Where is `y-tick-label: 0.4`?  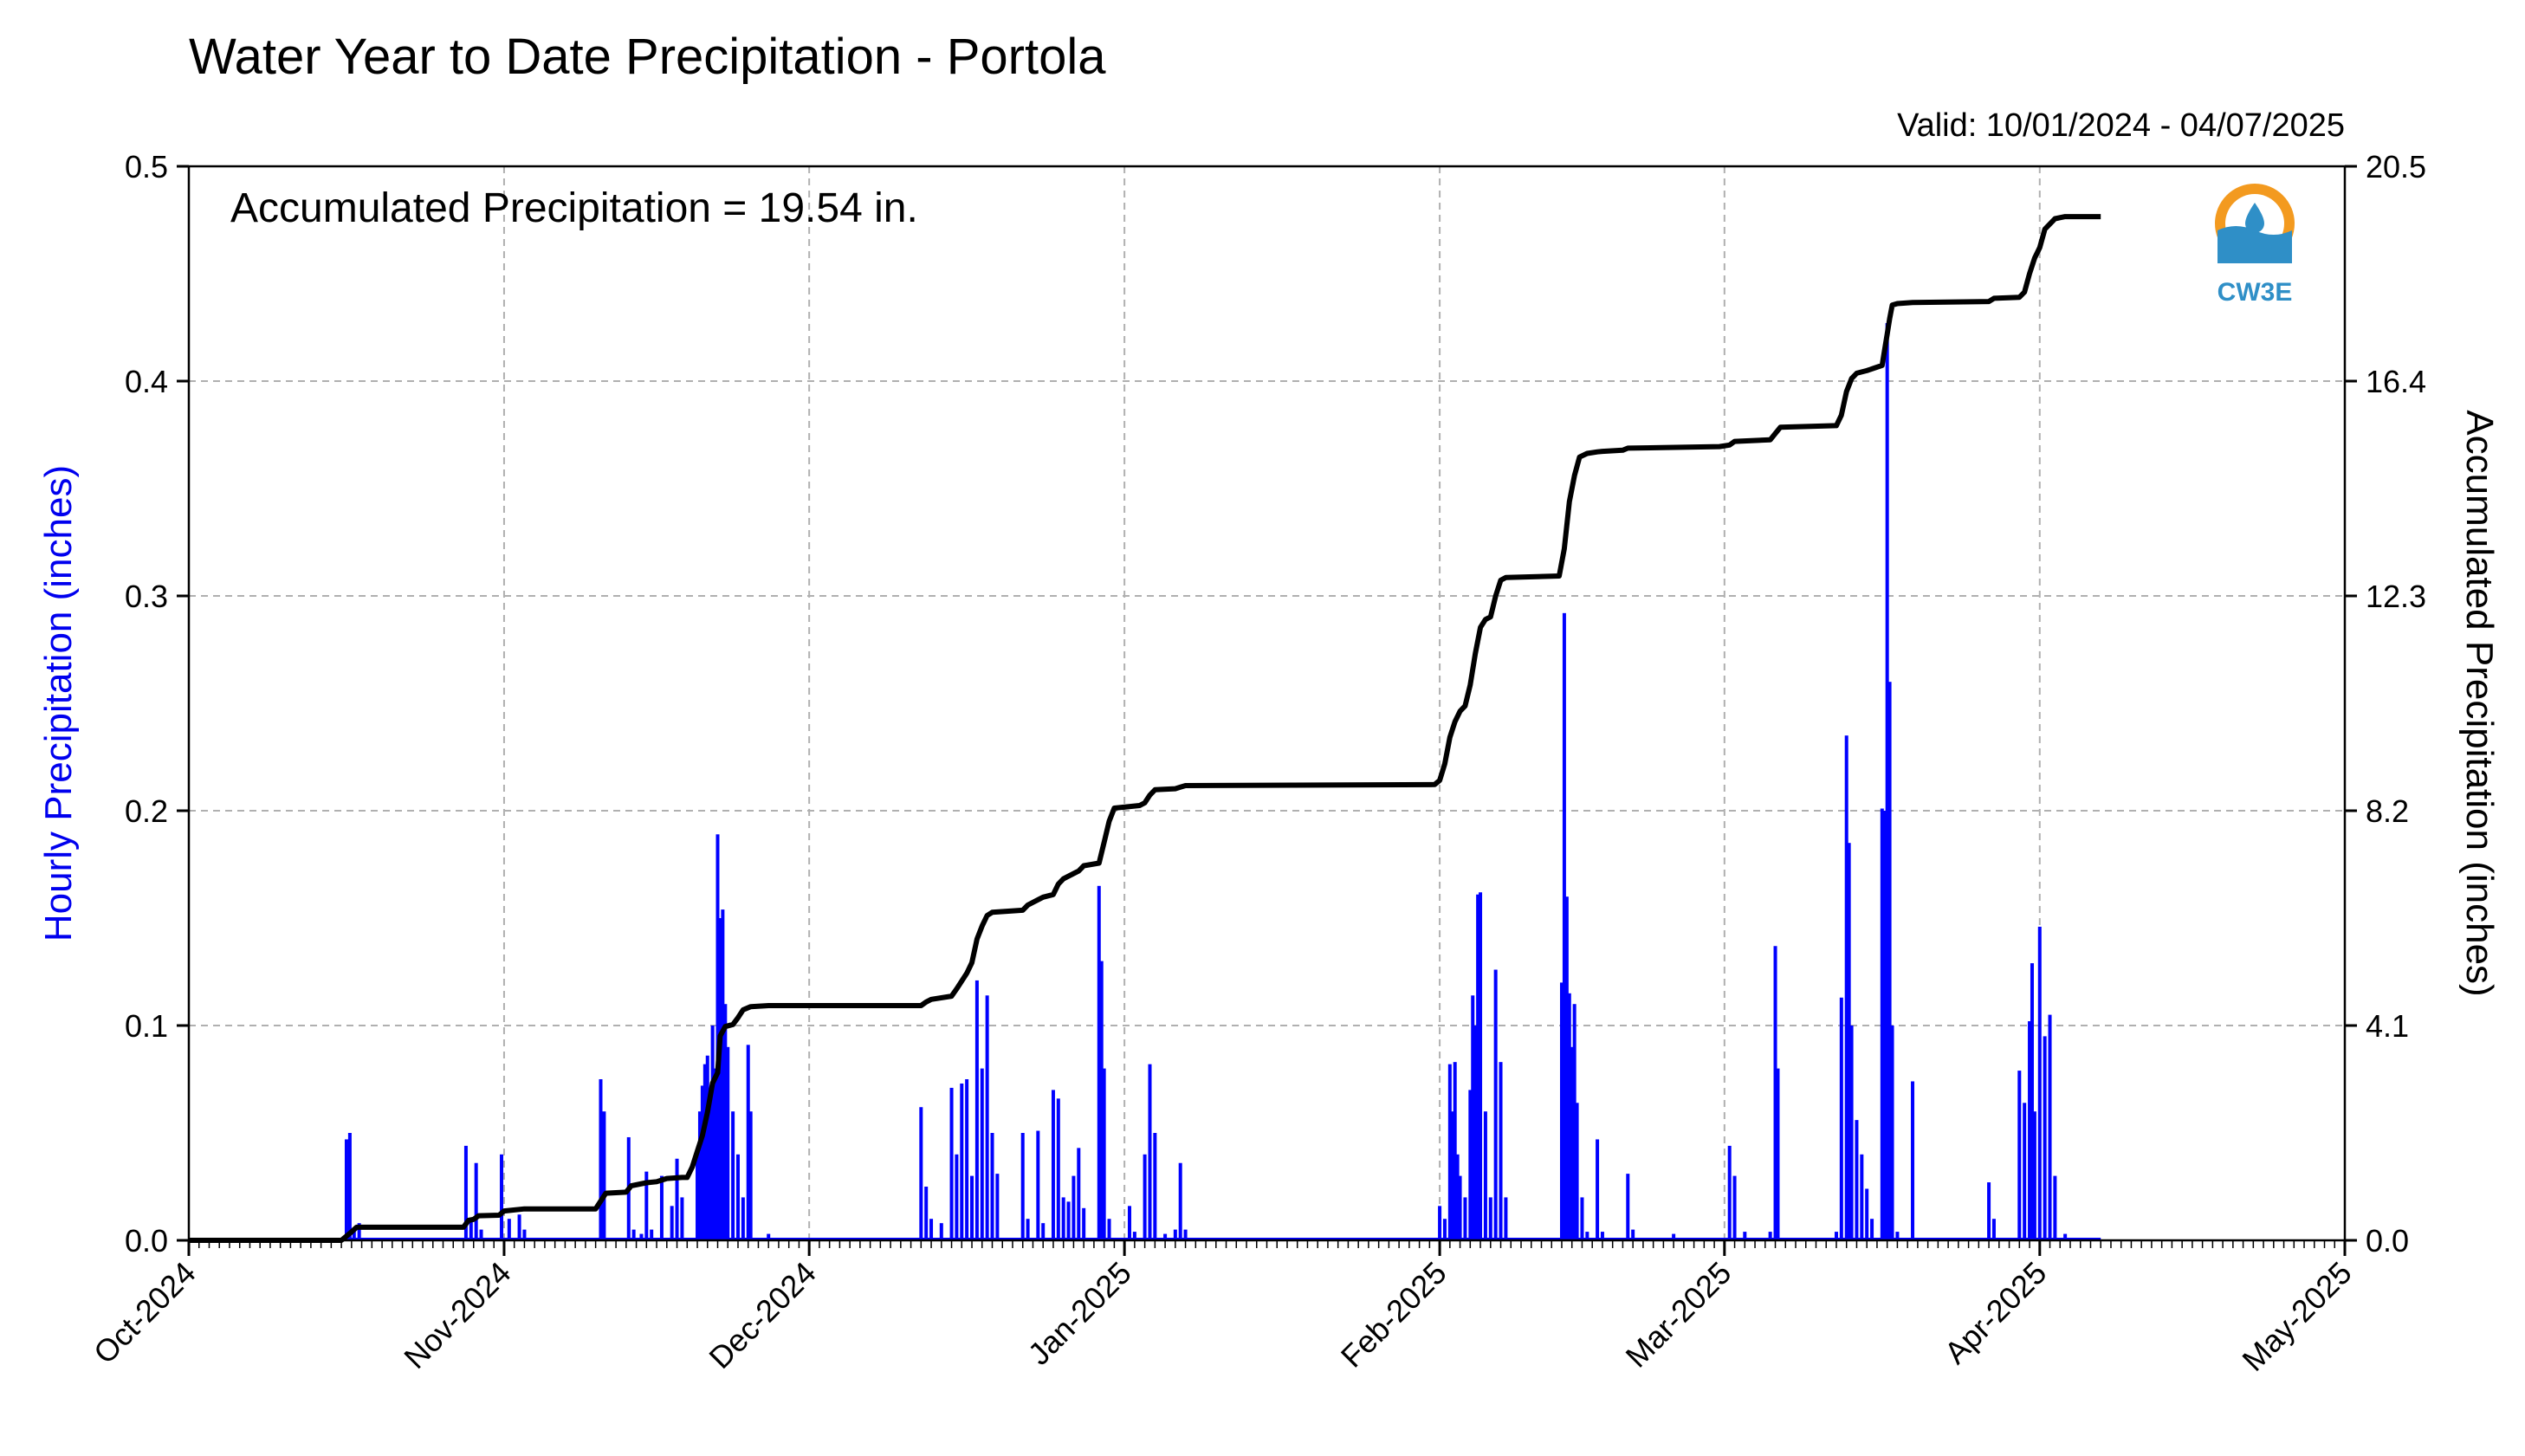
y-tick-label: 0.4 is located at coordinates (146, 381).